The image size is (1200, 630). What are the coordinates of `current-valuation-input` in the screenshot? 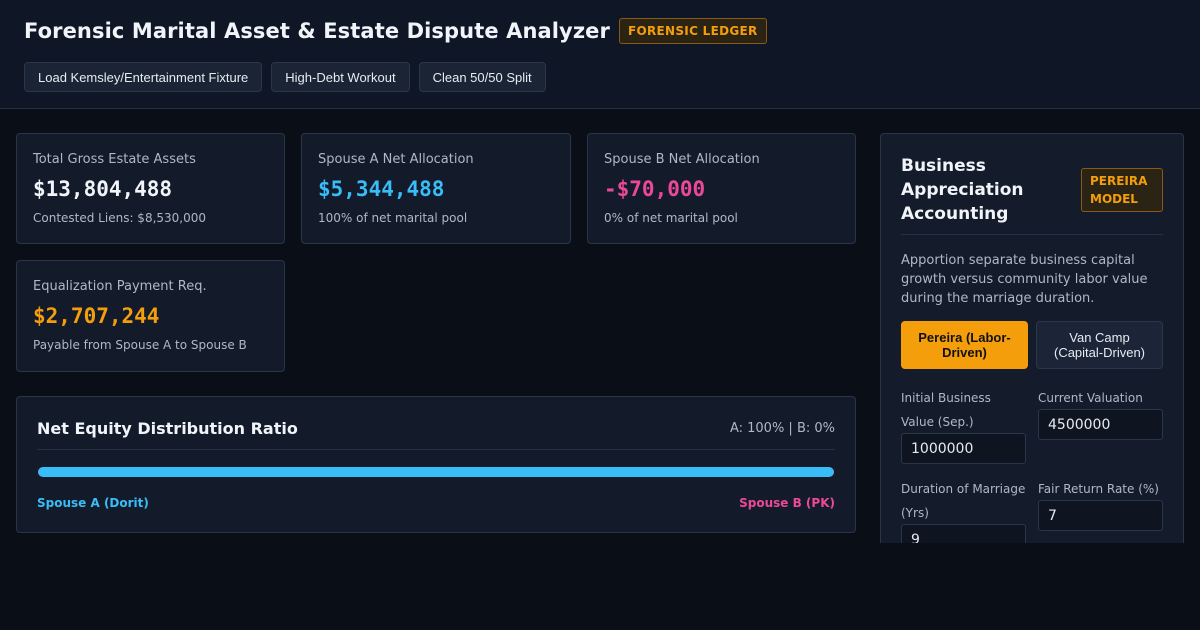 It's located at (1100, 424).